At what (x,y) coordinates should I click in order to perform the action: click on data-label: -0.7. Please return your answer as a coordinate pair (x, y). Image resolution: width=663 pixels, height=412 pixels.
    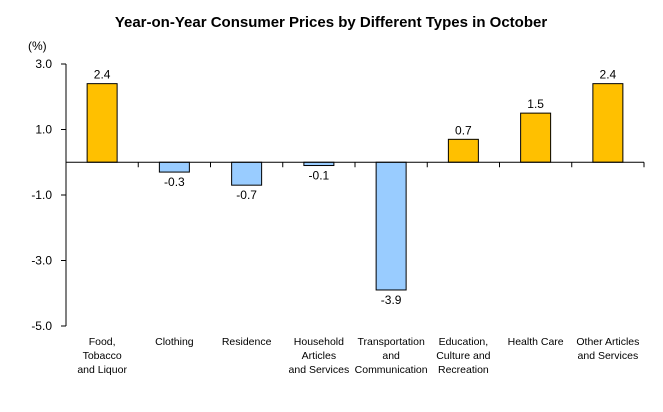
    Looking at the image, I should click on (246, 195).